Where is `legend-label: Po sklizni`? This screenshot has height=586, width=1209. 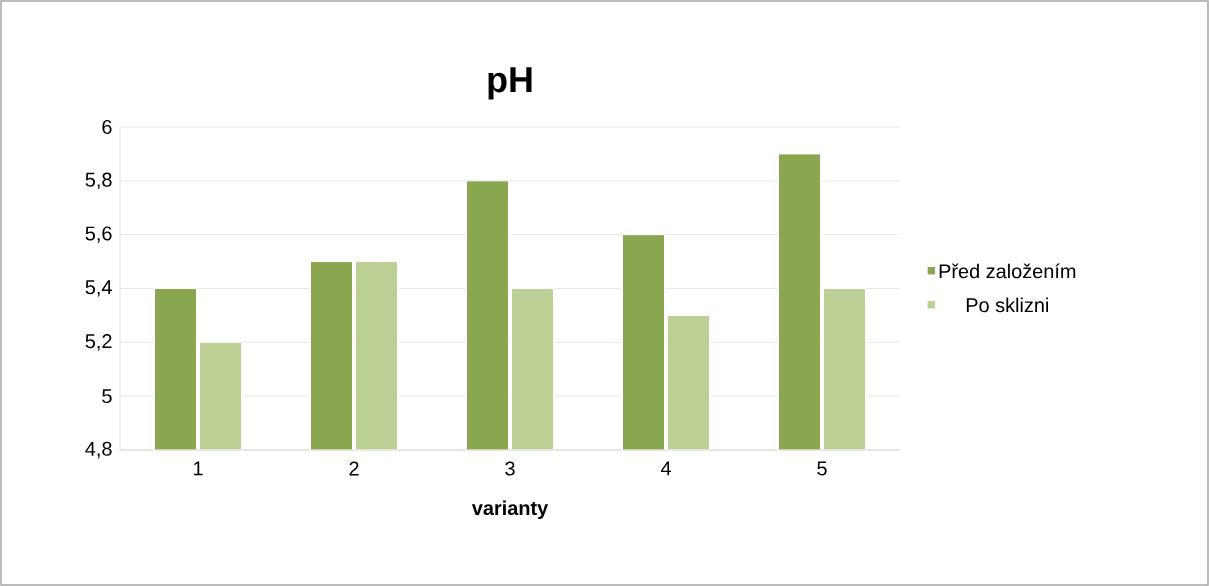 legend-label: Po sklizni is located at coordinates (1007, 305).